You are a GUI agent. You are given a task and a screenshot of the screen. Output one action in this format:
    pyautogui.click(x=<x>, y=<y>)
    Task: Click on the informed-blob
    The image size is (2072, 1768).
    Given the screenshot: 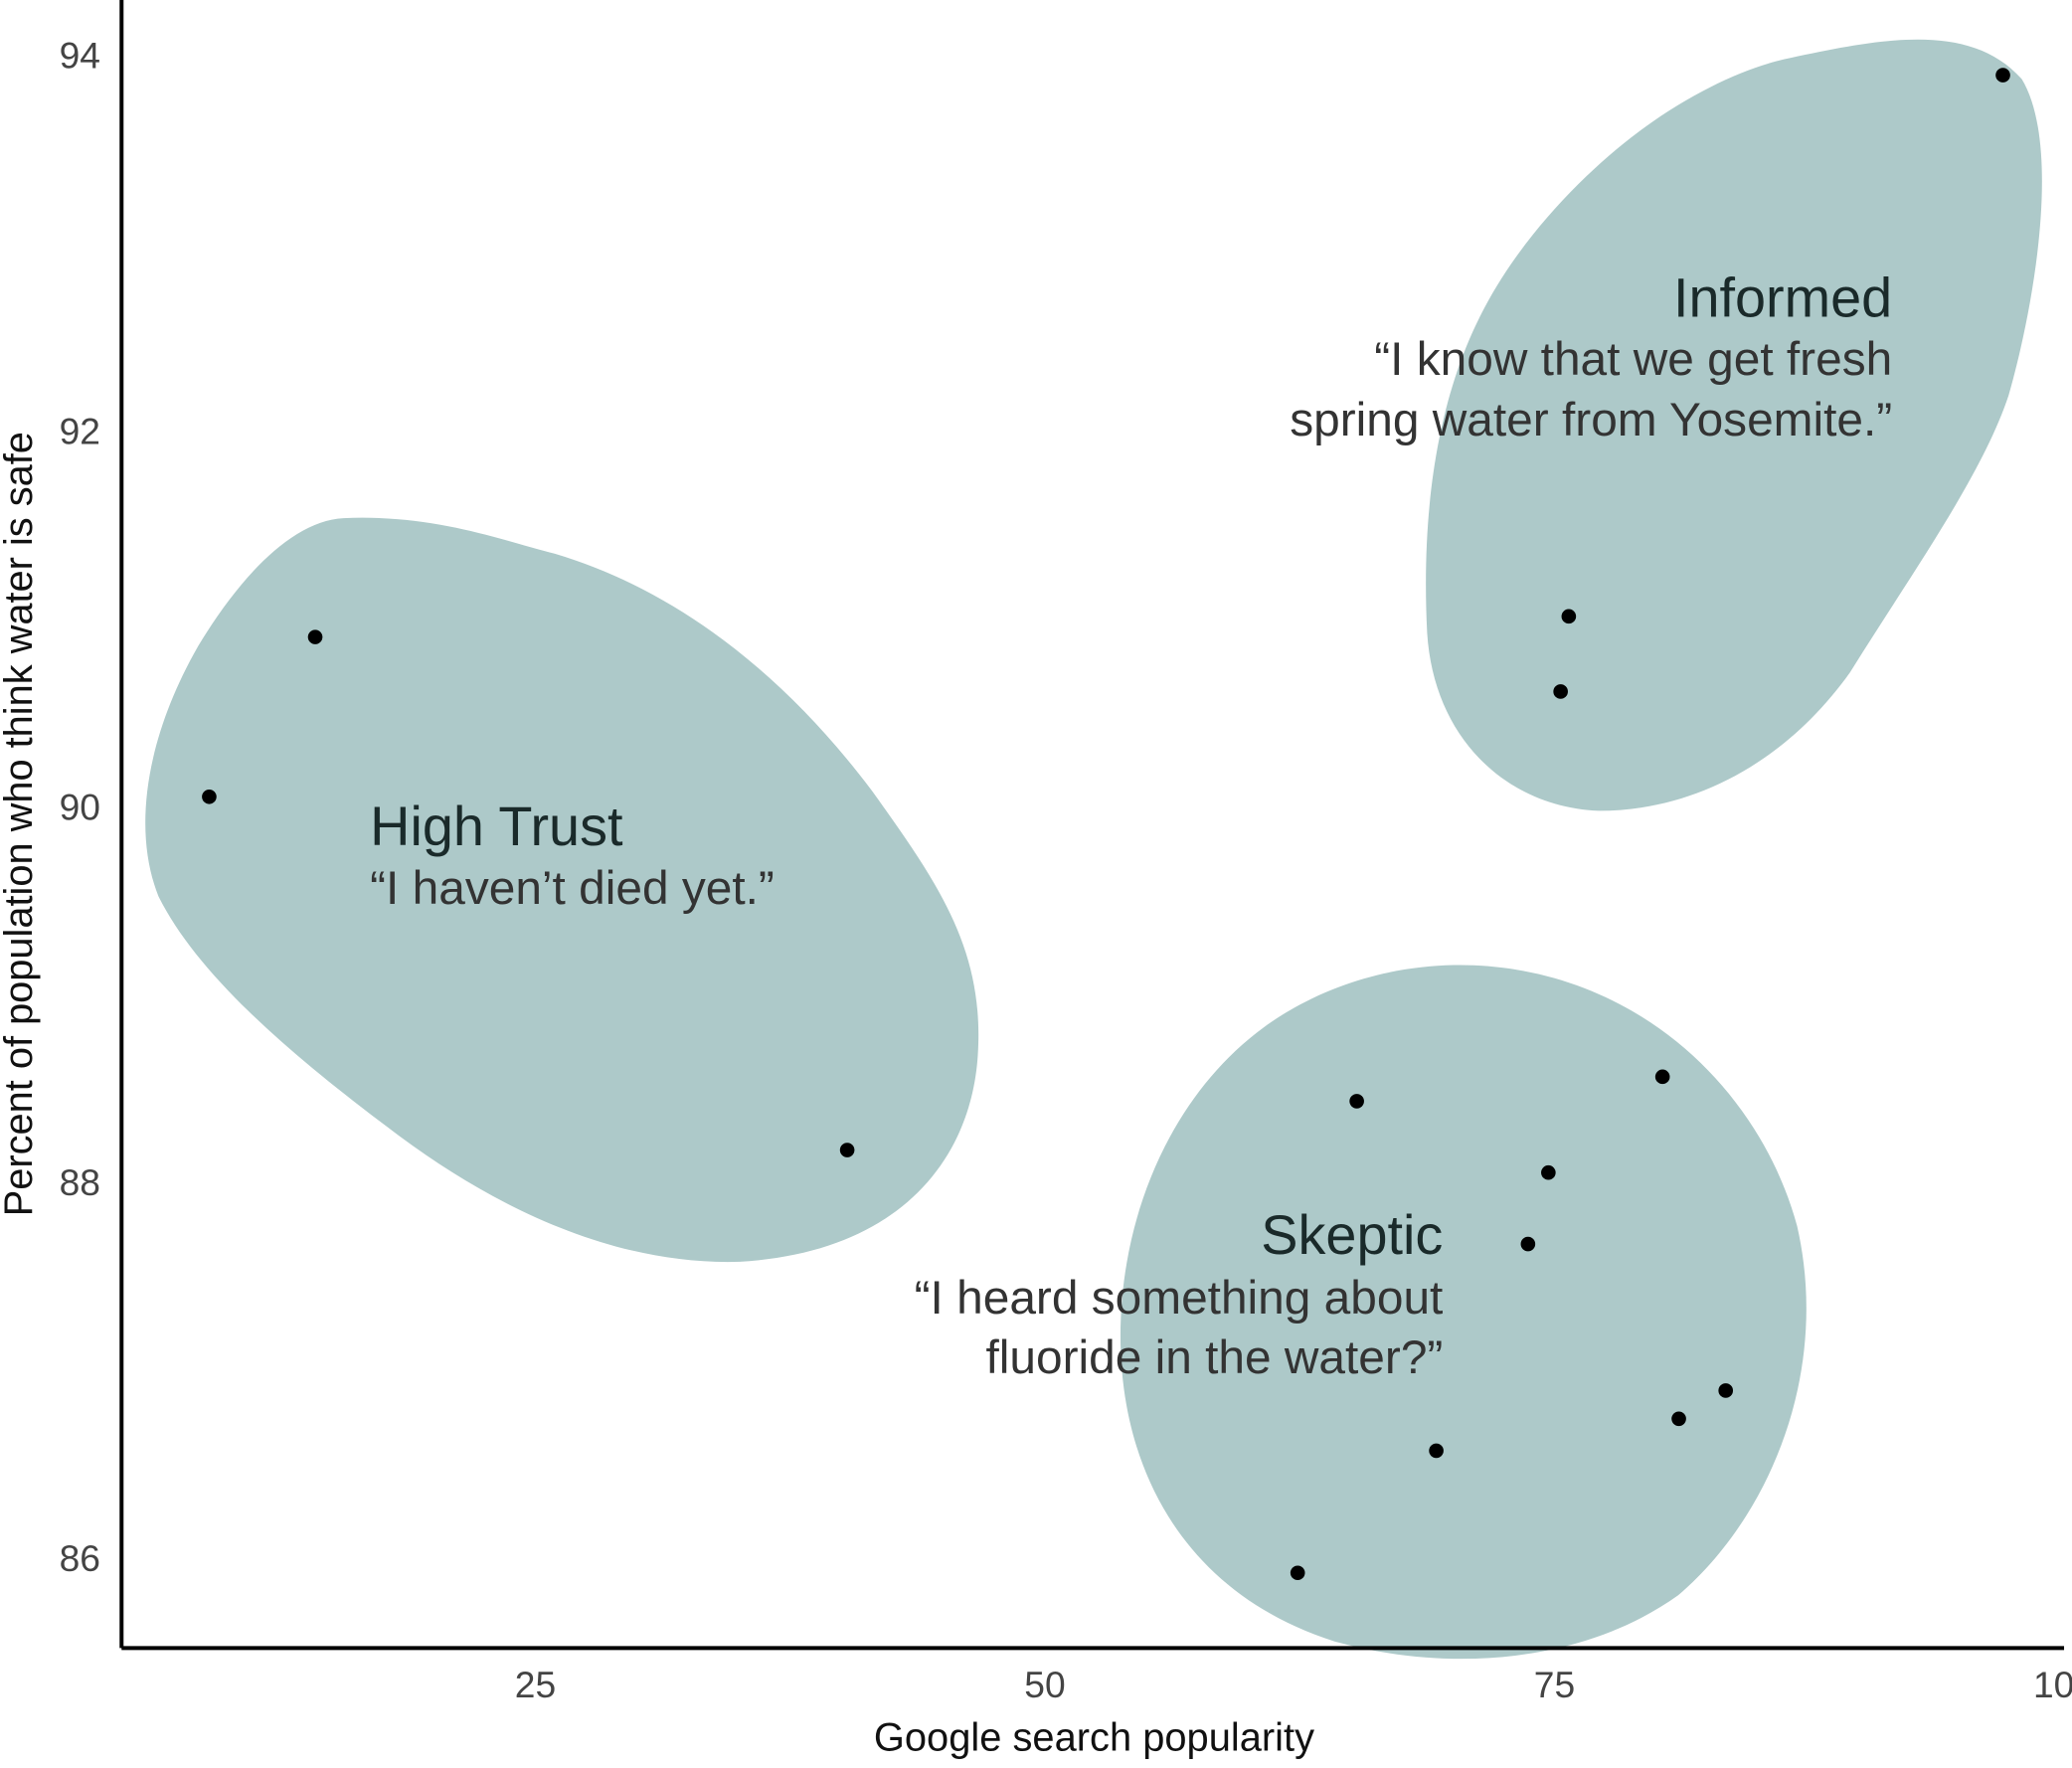 What is the action you would take?
    pyautogui.click(x=1734, y=425)
    